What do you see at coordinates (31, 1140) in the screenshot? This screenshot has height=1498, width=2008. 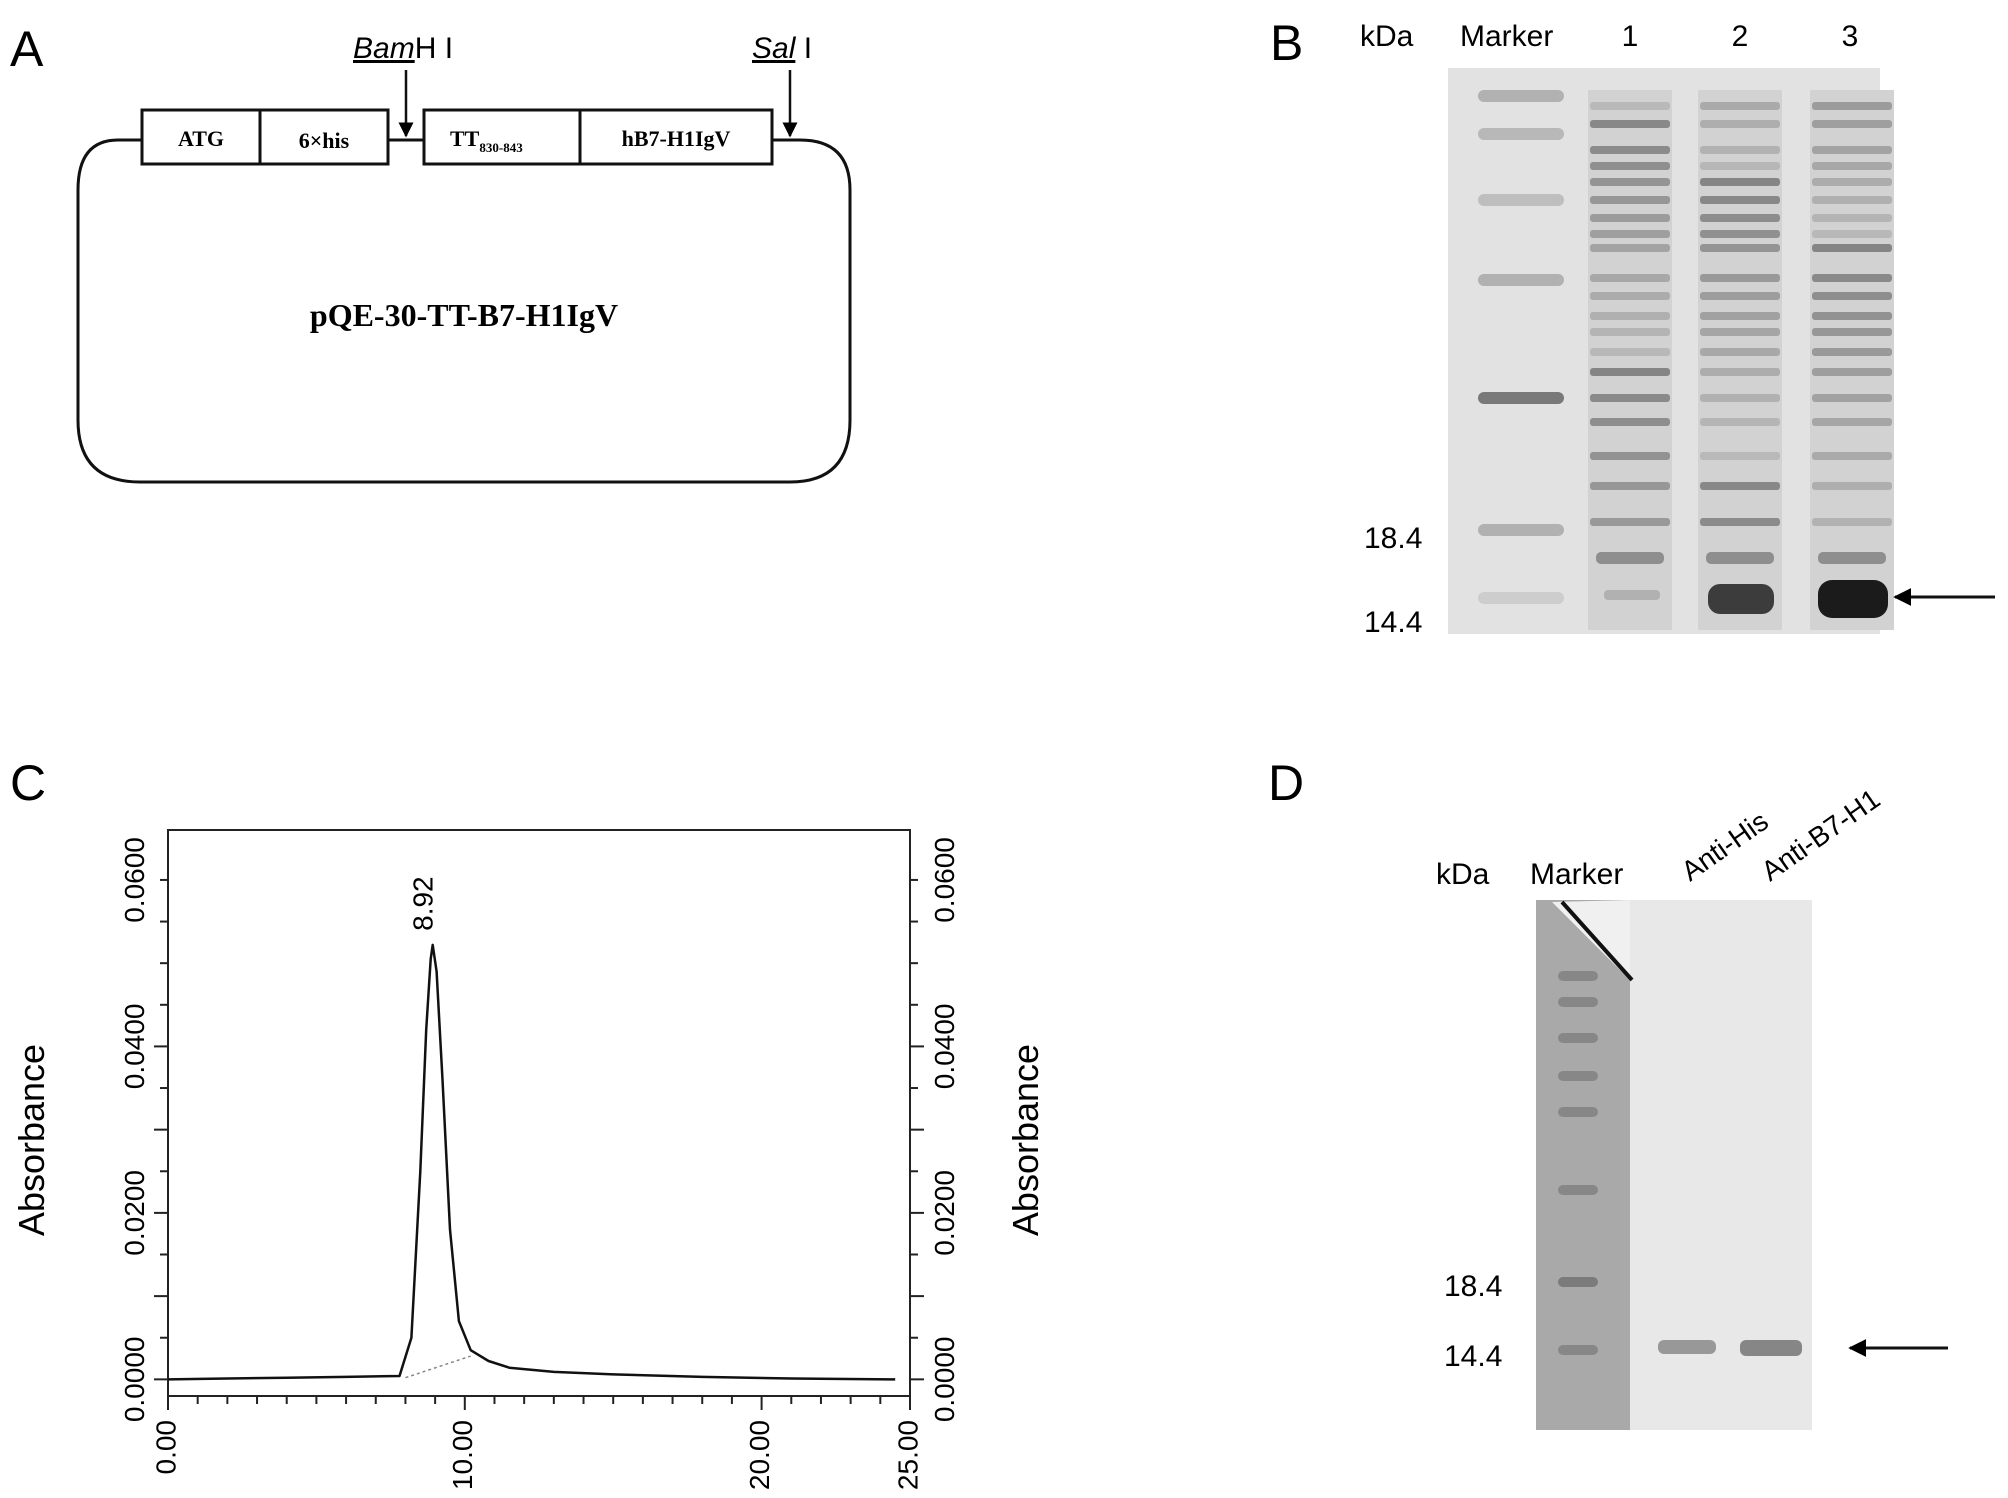 I see `ylabel-left: Absorbance` at bounding box center [31, 1140].